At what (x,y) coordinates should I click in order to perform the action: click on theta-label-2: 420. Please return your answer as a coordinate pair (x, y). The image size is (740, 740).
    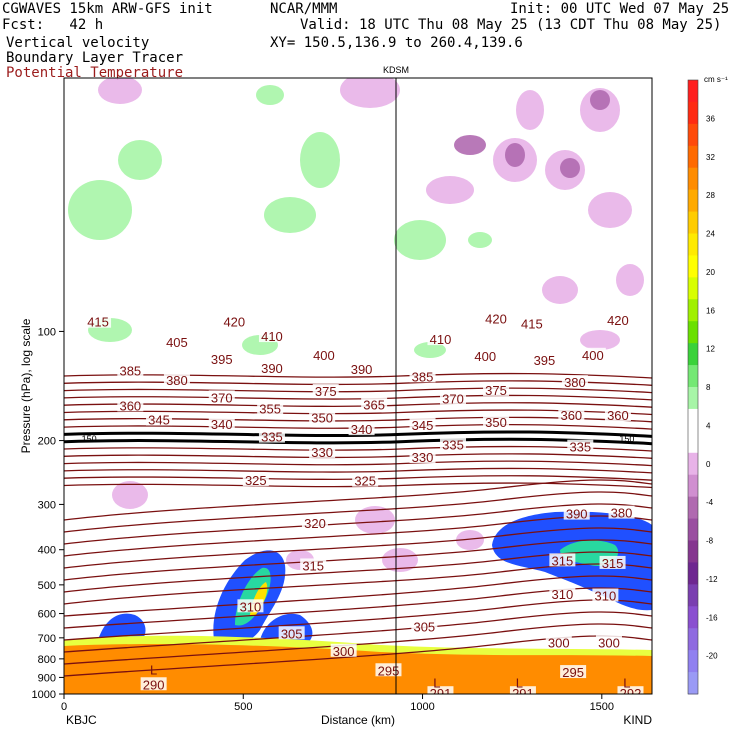
    Looking at the image, I should click on (496, 318).